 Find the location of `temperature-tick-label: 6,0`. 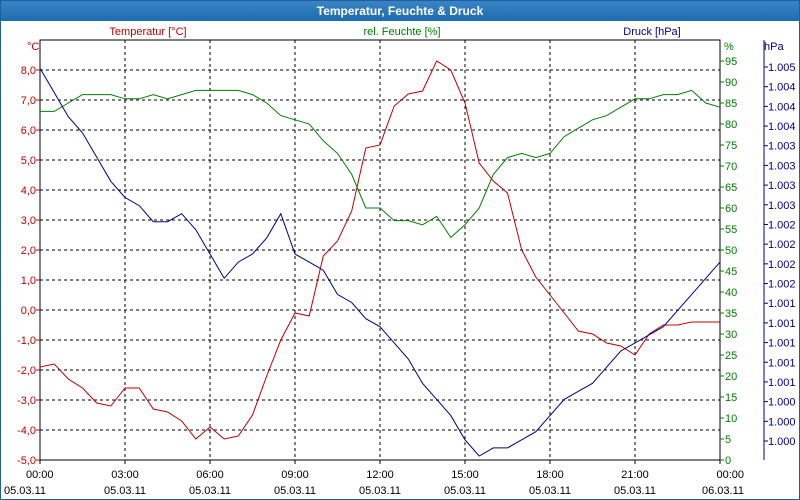

temperature-tick-label: 6,0 is located at coordinates (28, 131).